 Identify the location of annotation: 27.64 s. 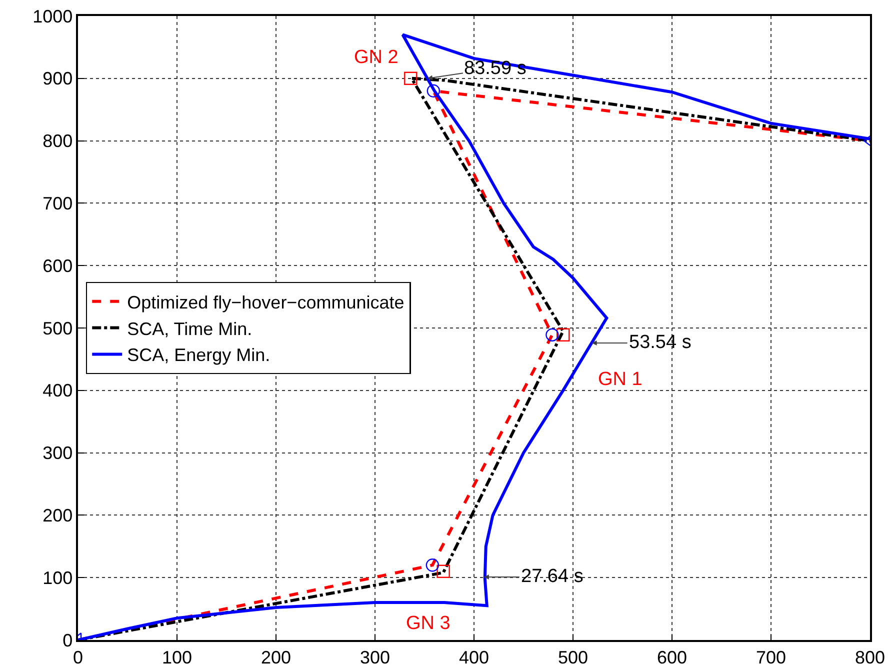
(552, 576).